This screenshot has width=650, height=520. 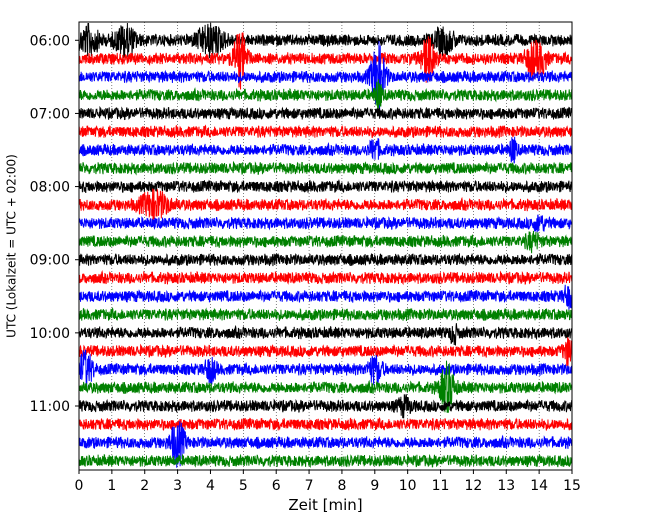 What do you see at coordinates (50, 41) in the screenshot?
I see `y-tick-label: 06:00` at bounding box center [50, 41].